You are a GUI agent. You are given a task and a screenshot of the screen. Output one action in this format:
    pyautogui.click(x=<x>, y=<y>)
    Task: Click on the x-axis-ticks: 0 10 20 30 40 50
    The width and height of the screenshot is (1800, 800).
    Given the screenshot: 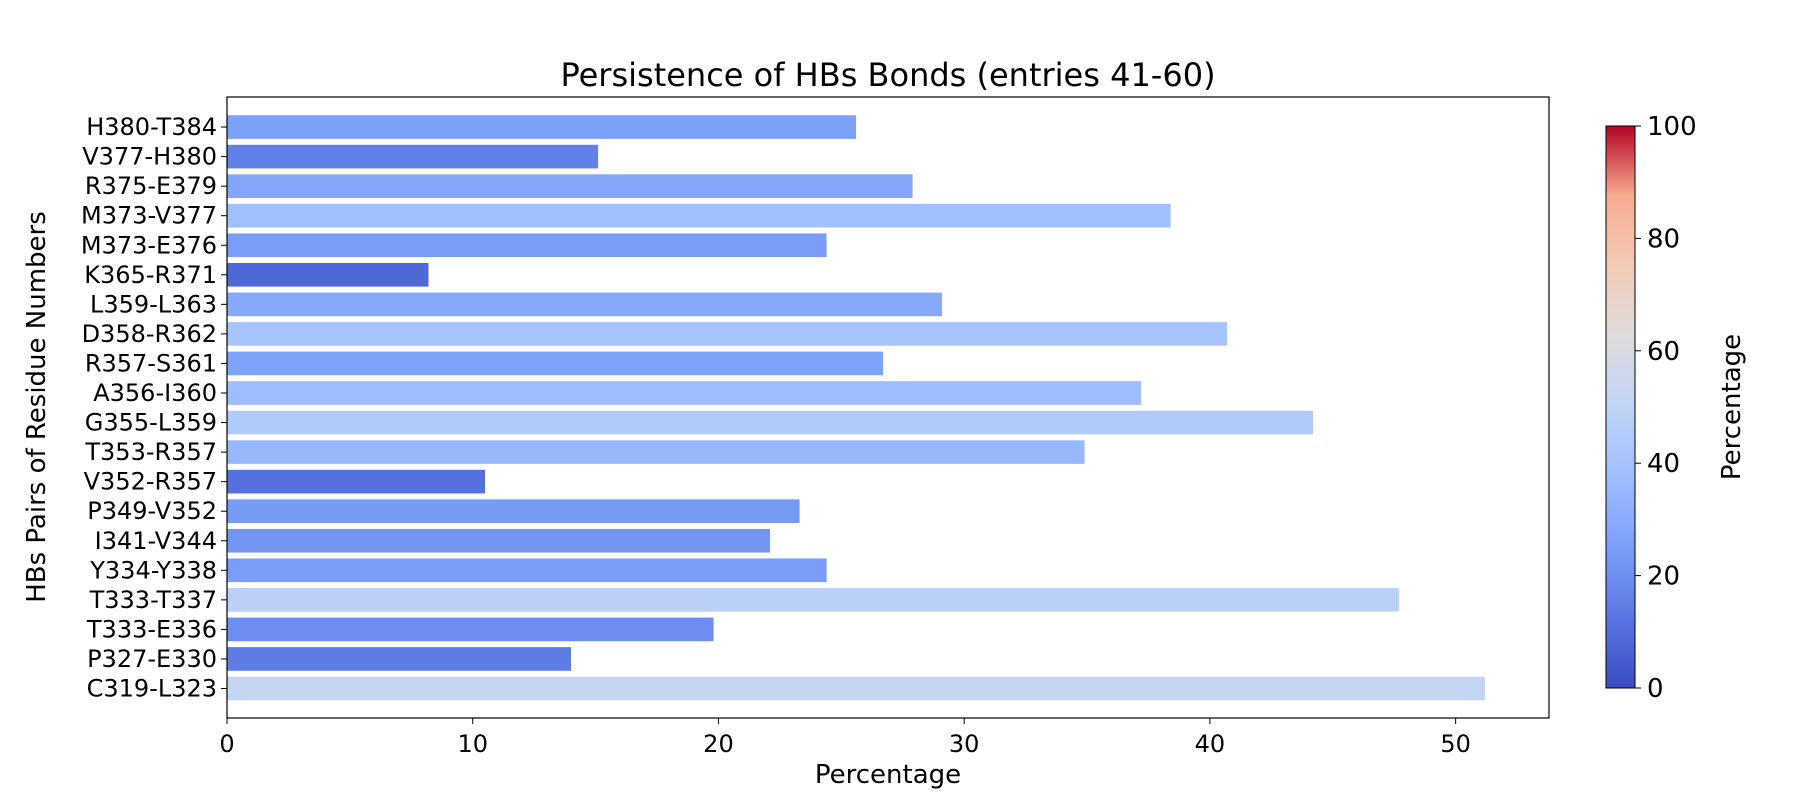 What is the action you would take?
    pyautogui.click(x=845, y=738)
    